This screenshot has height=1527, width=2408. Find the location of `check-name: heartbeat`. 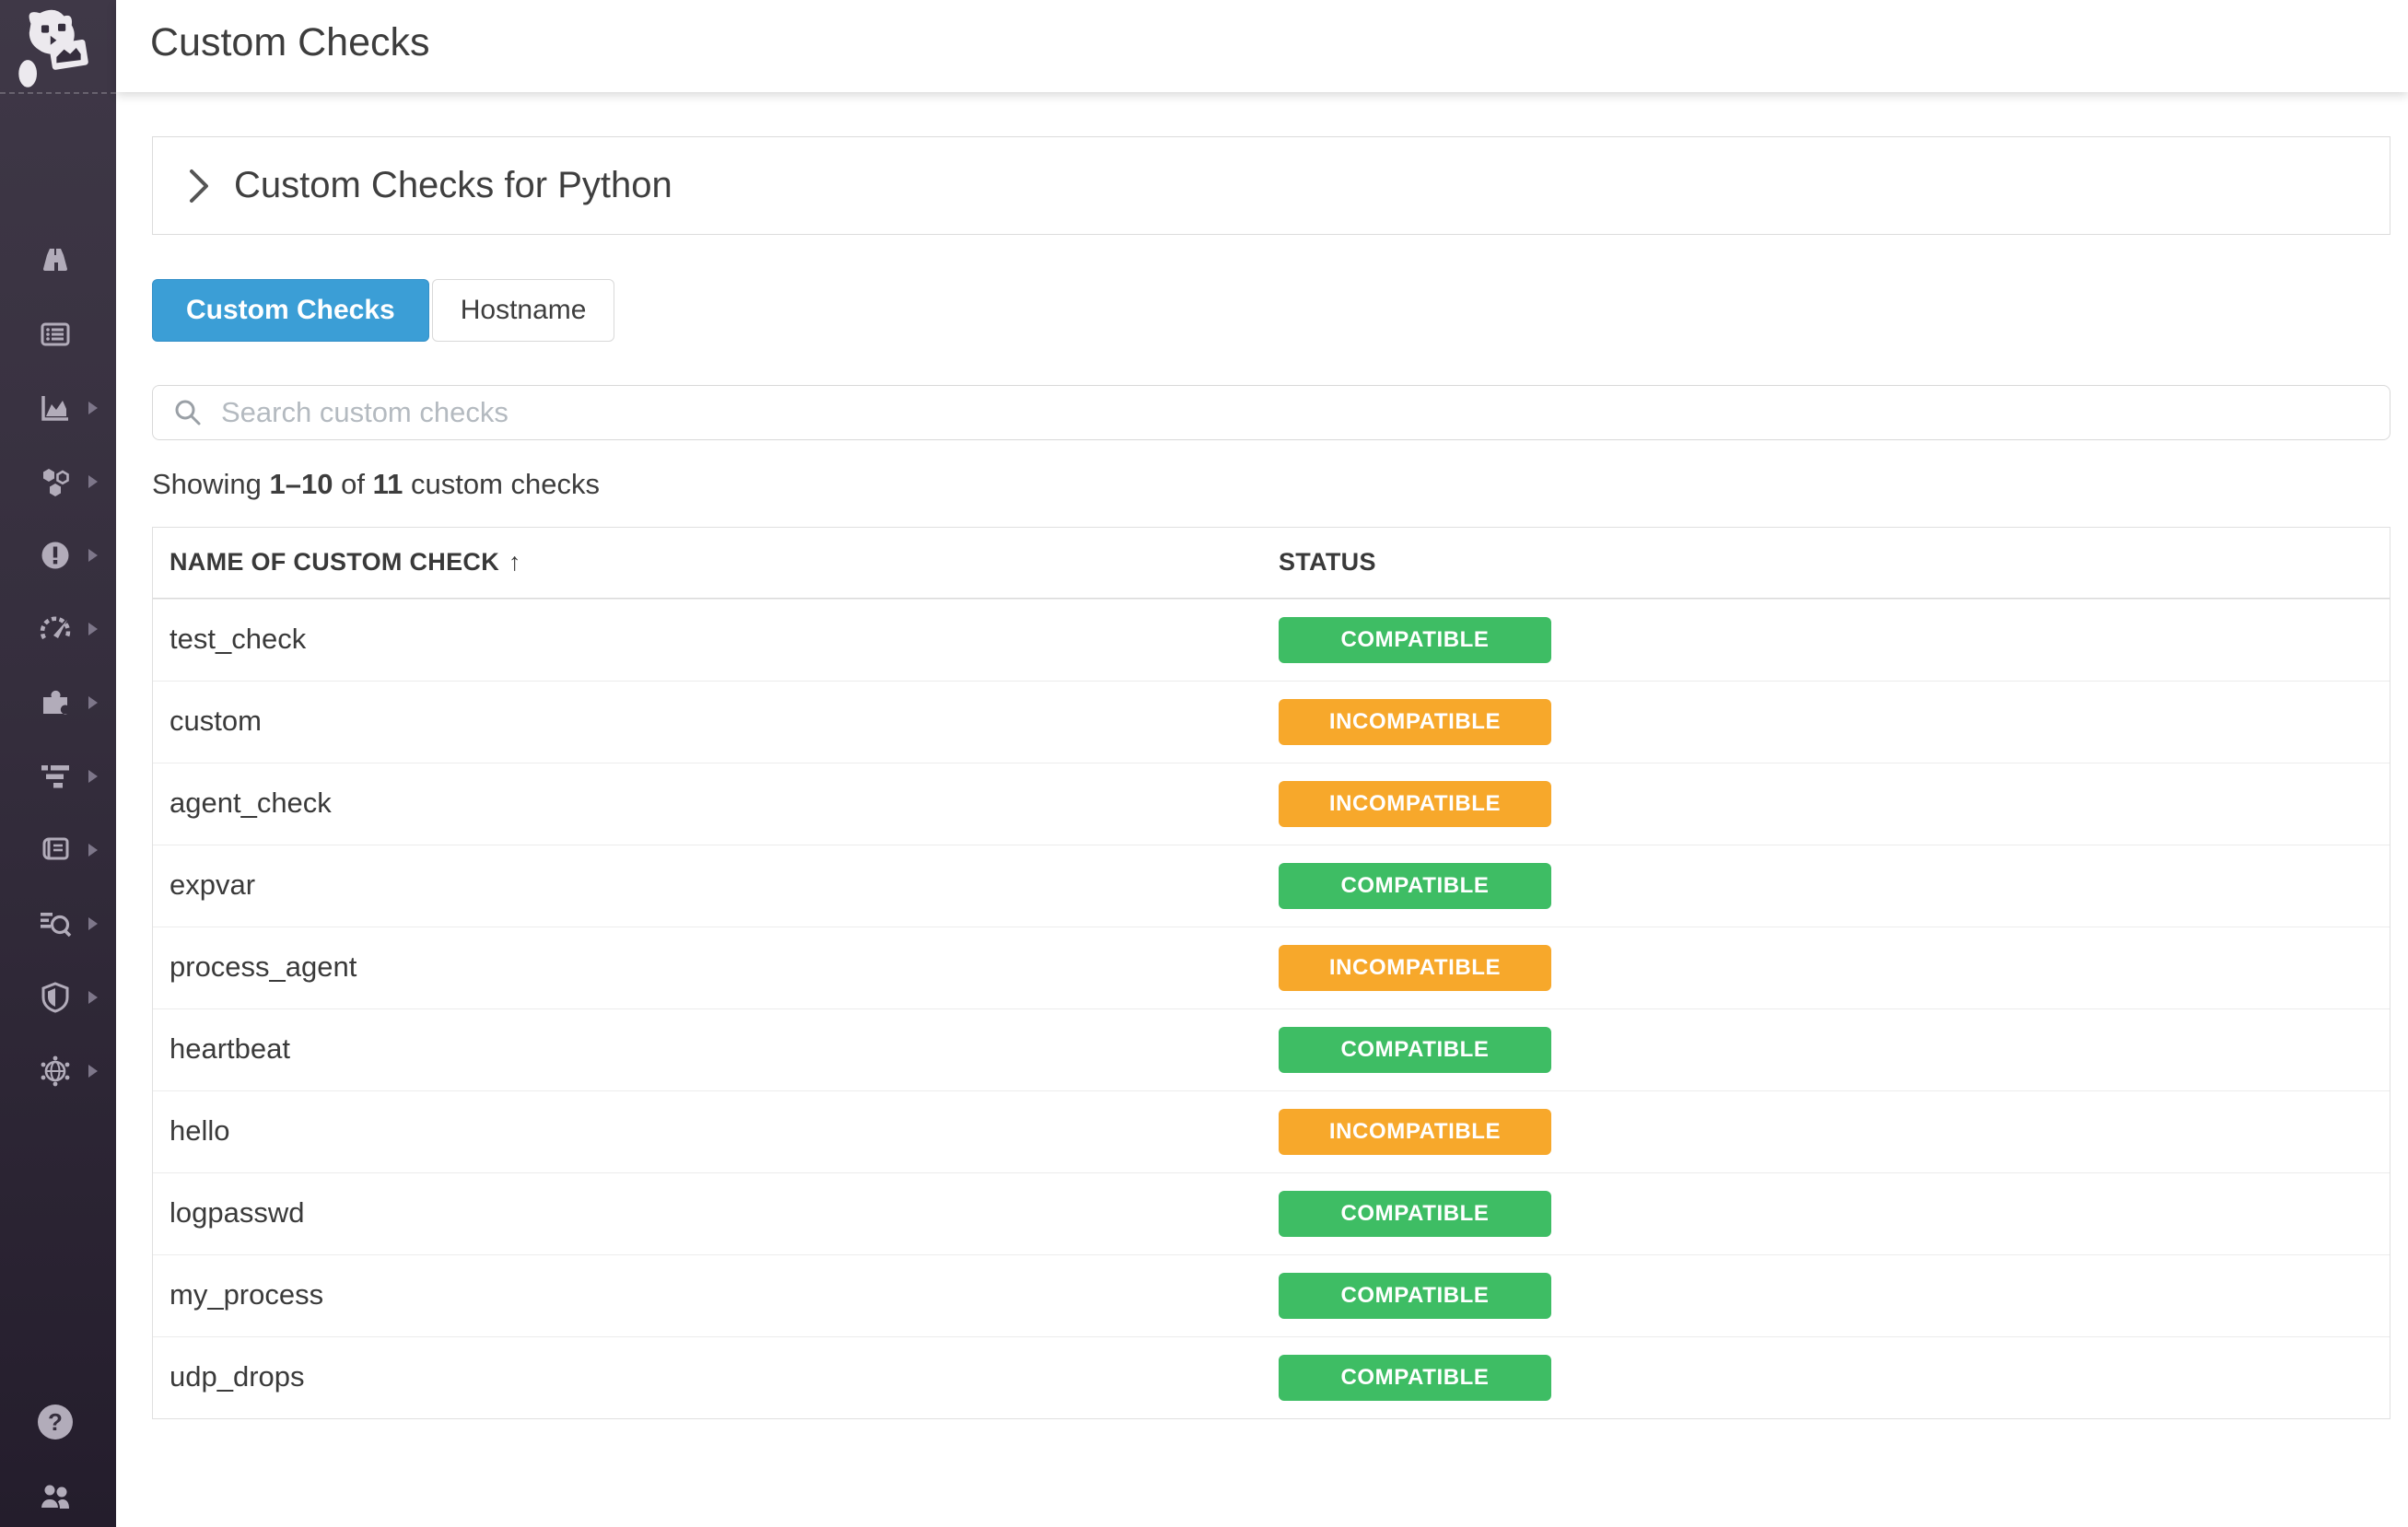

check-name: heartbeat is located at coordinates (230, 1048).